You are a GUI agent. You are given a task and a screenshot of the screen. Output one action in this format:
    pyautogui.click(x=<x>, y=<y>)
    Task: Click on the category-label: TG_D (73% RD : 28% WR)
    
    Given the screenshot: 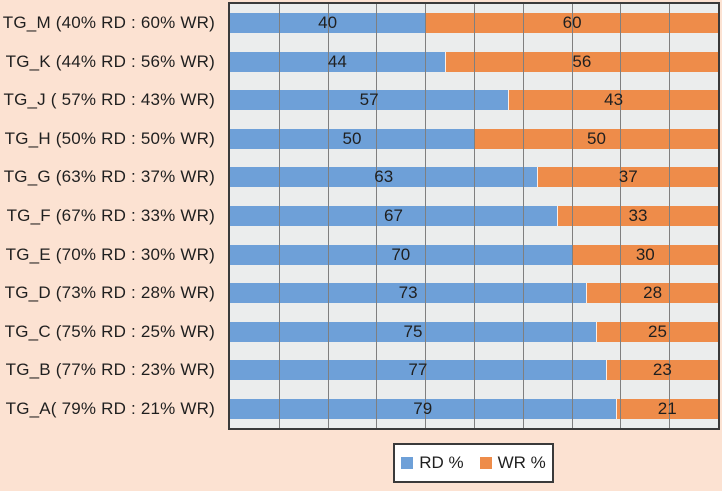 What is the action you would take?
    pyautogui.click(x=109, y=293)
    